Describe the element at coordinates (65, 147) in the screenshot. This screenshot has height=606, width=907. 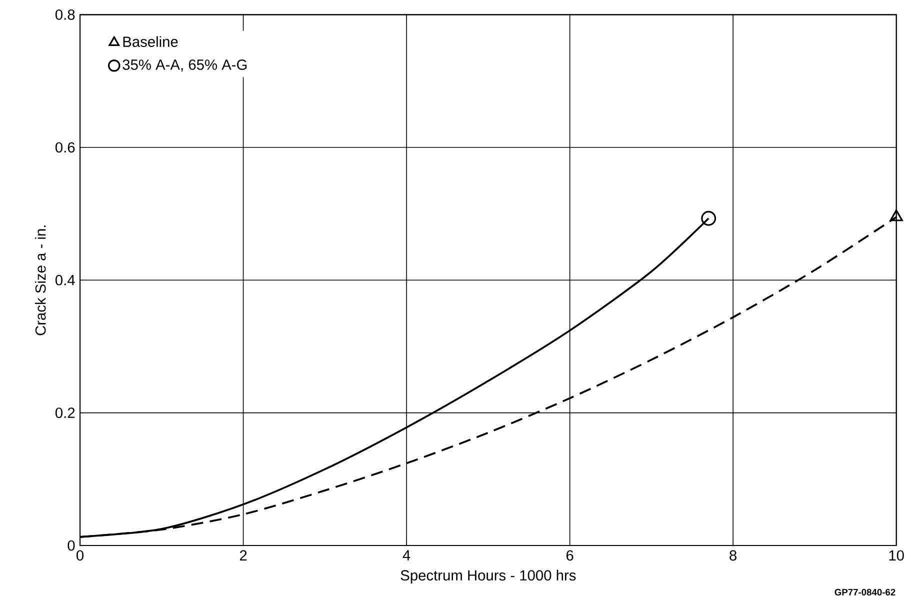
I see `y-tick-label: 0.6` at that location.